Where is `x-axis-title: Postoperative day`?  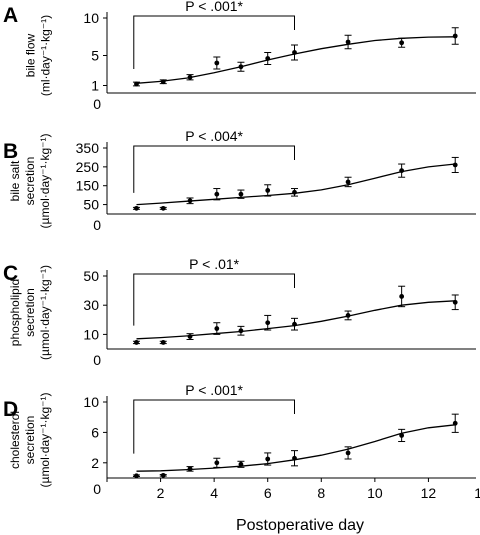 x-axis-title: Postoperative day is located at coordinates (300, 525).